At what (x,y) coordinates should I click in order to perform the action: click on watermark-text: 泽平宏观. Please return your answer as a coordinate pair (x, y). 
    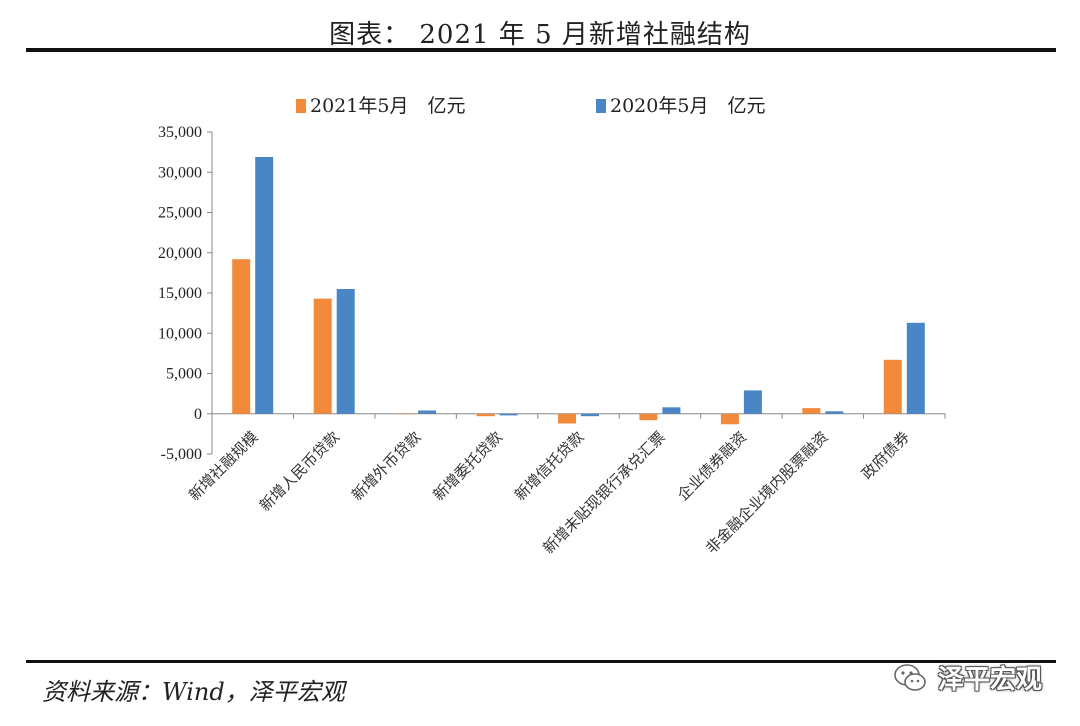
    Looking at the image, I should click on (990, 680).